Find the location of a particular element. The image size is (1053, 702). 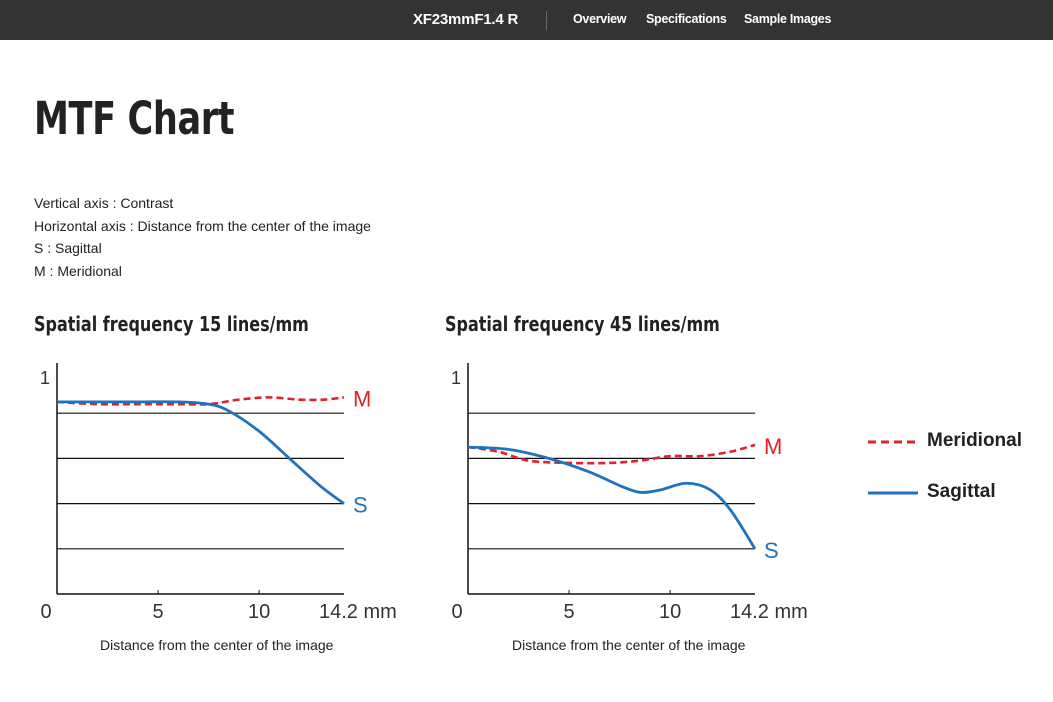

chart-15-title: Spatial frequency 15 lines/mm is located at coordinates (171, 324).